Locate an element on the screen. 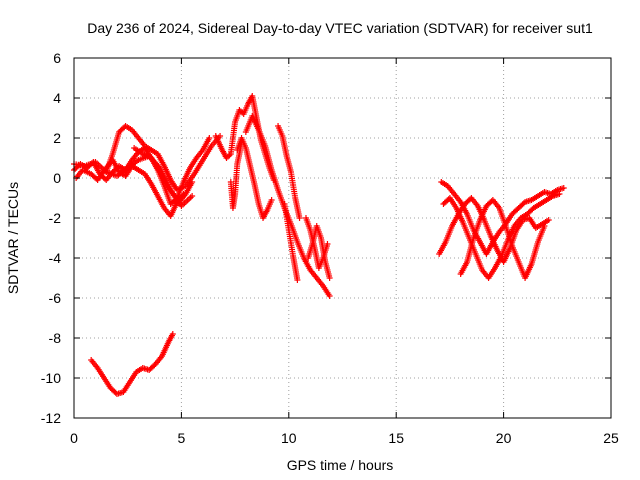 This screenshot has height=480, width=640. y-tick-label: -8 is located at coordinates (55, 338).